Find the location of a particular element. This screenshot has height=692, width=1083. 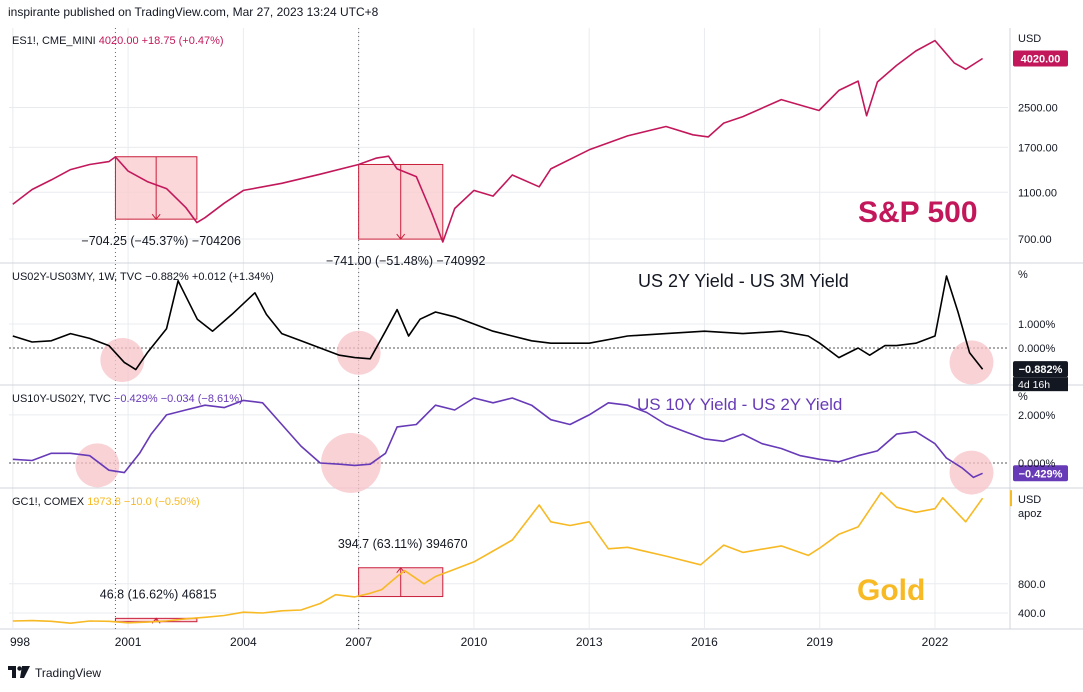

legend-row: US10Y-US02Y, TVC −0.429% −0.034 (−8.61%) is located at coordinates (127, 399).